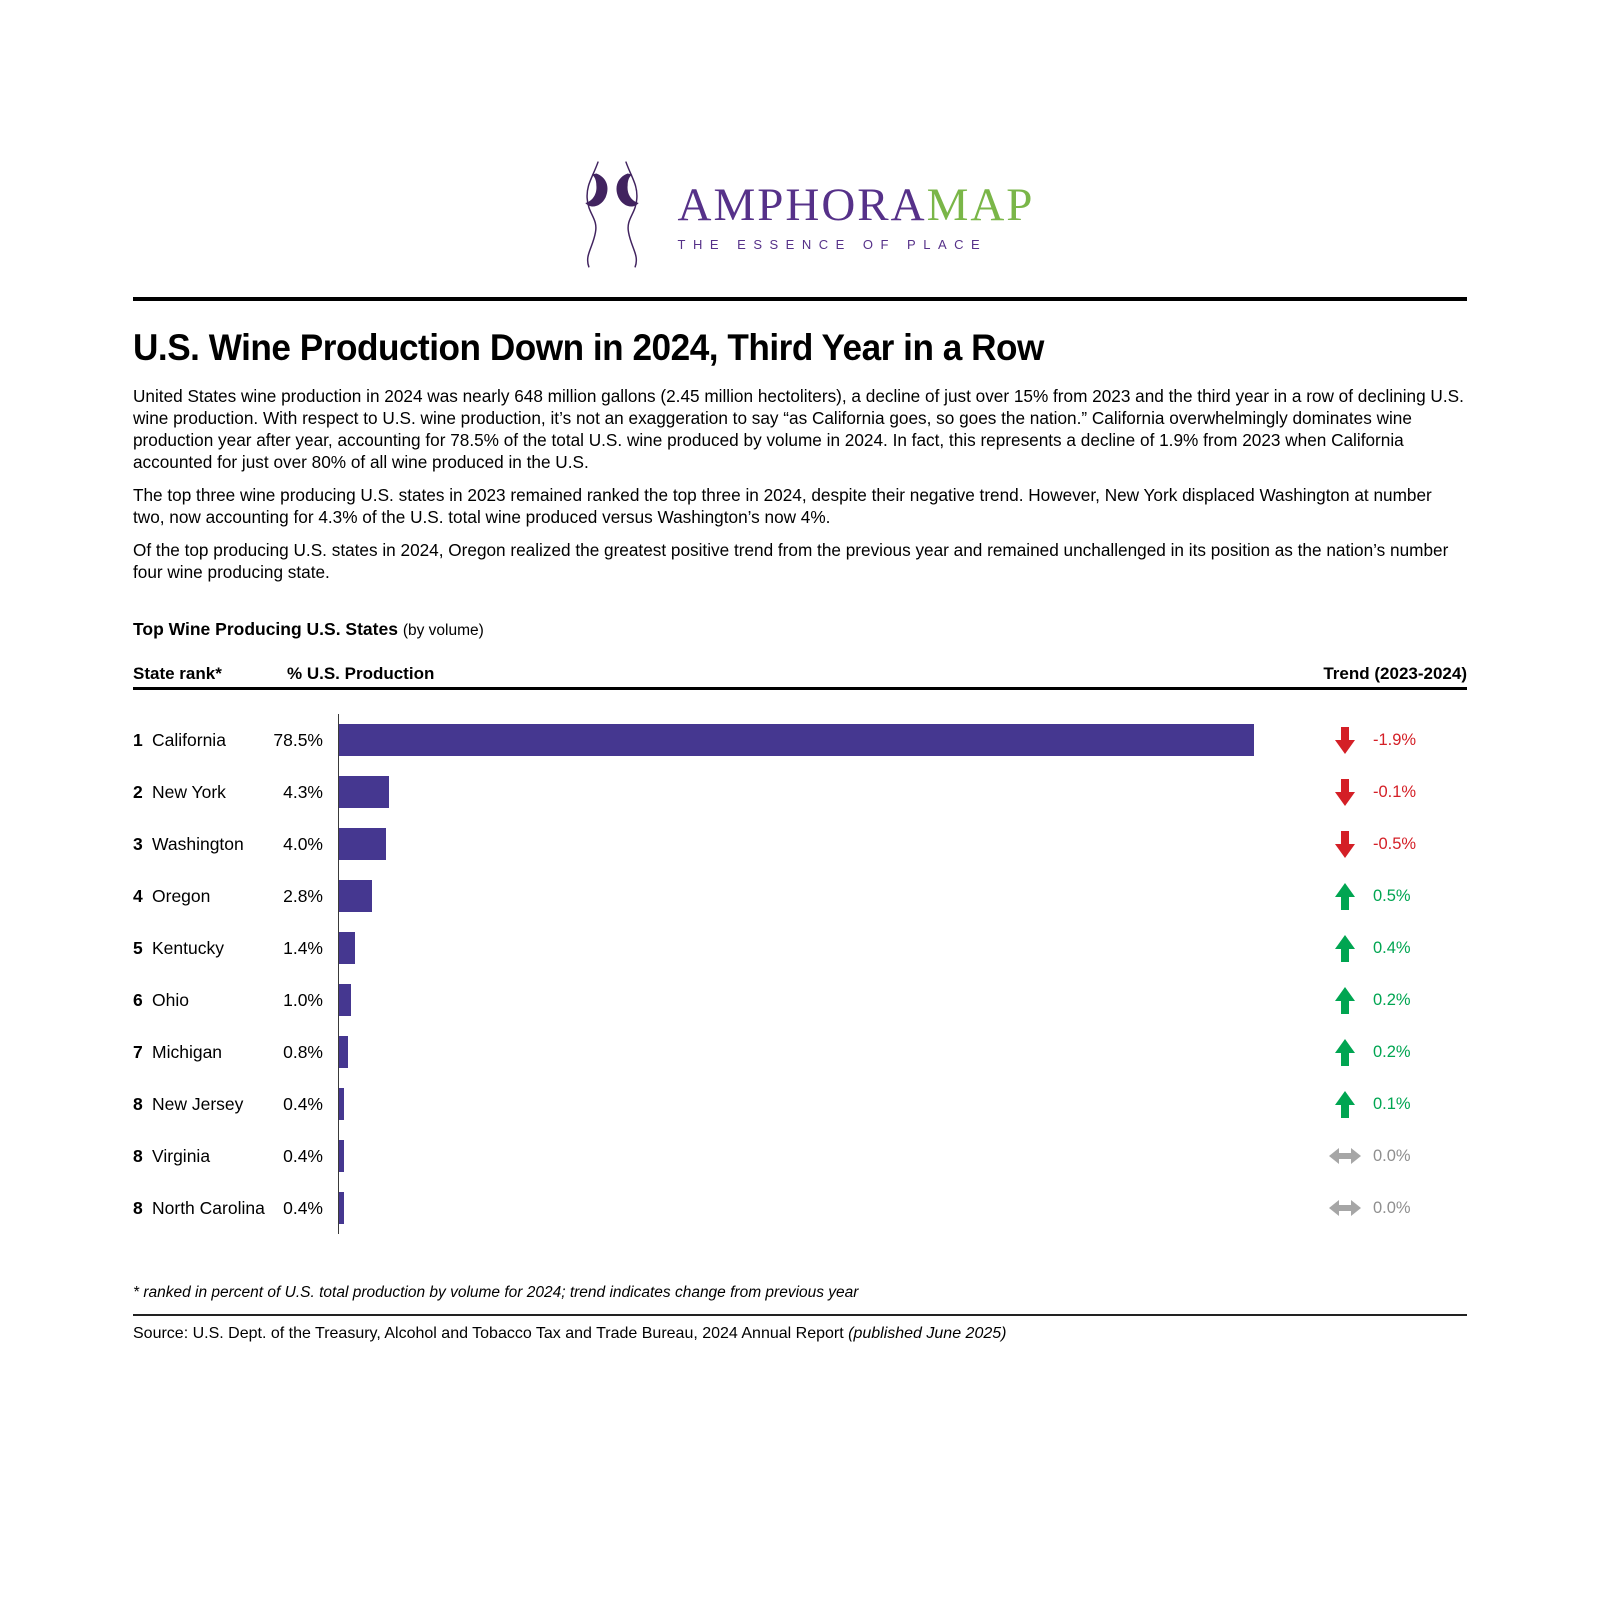 The image size is (1600, 1600). Describe the element at coordinates (1392, 1103) in the screenshot. I see `trend-value: 0.1%` at that location.